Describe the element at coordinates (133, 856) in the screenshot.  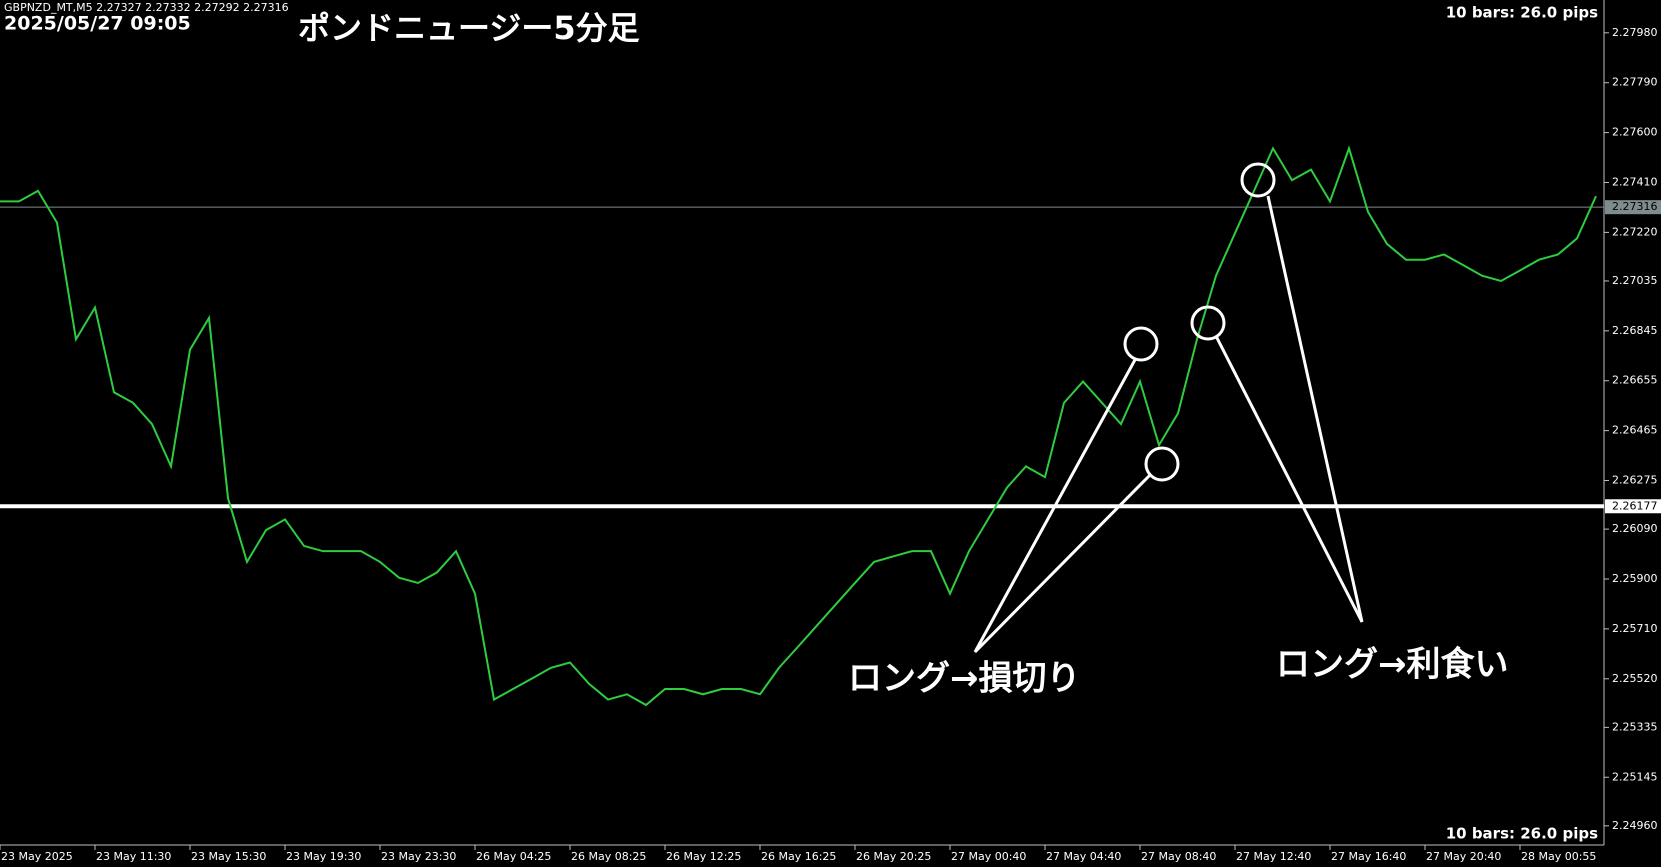
I see `x-tick-label: 23 May 11:30` at that location.